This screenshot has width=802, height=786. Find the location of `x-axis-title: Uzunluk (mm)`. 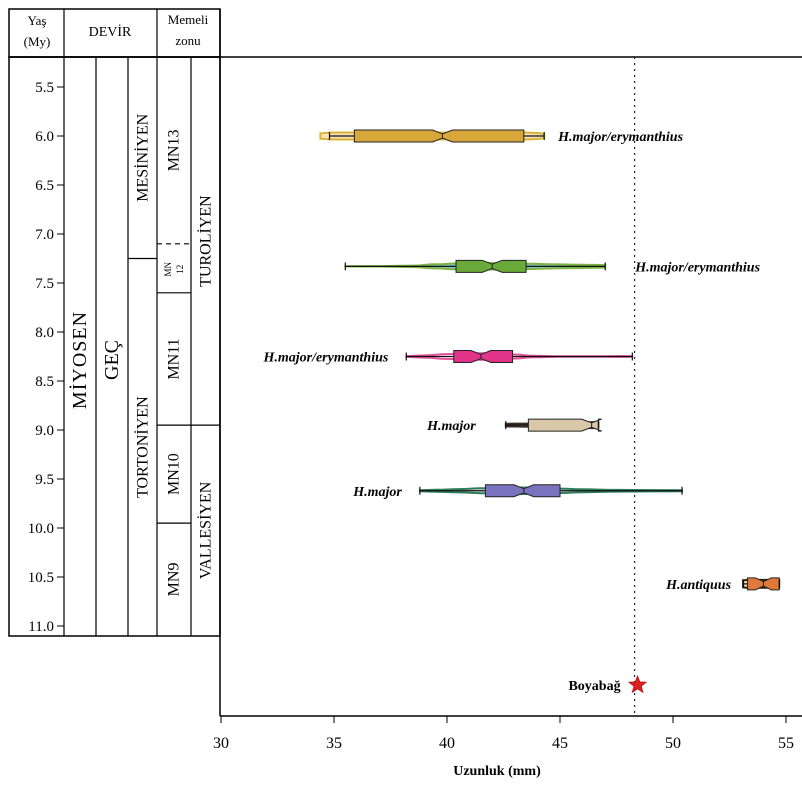

x-axis-title: Uzunluk (mm) is located at coordinates (497, 771).